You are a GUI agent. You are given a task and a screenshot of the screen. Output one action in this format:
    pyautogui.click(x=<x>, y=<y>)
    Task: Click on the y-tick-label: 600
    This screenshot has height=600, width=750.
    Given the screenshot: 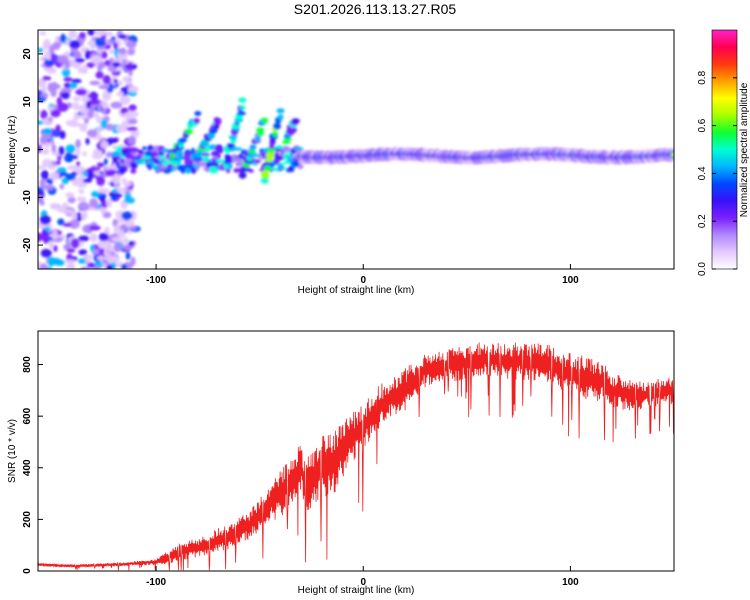 What is the action you would take?
    pyautogui.click(x=27, y=415)
    